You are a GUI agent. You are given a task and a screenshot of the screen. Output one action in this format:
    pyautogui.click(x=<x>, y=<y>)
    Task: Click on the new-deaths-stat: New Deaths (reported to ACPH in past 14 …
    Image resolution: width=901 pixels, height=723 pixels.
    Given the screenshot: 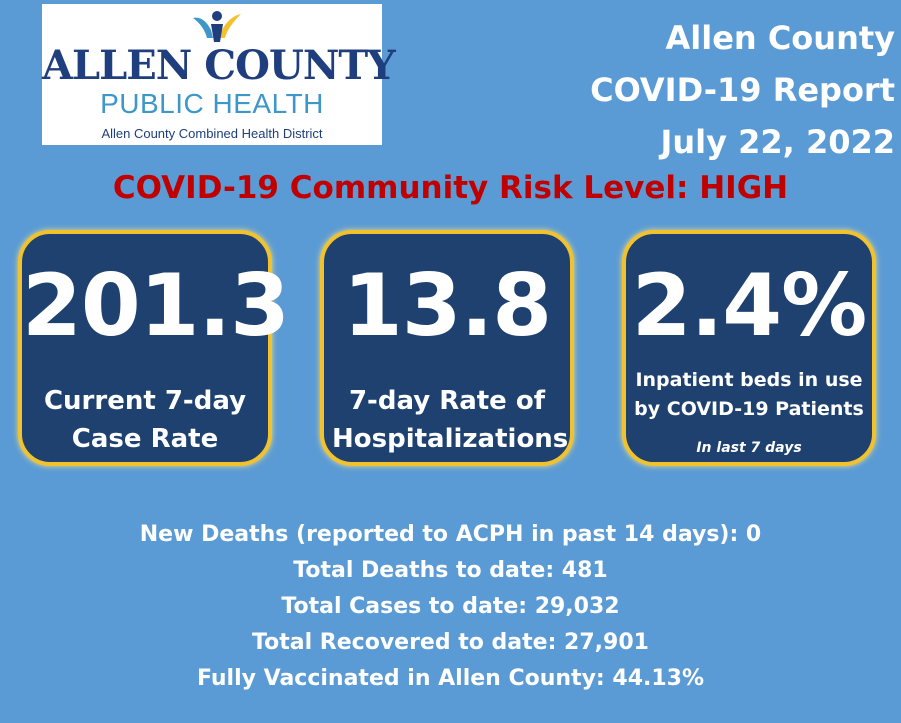 What is the action you would take?
    pyautogui.click(x=450, y=534)
    